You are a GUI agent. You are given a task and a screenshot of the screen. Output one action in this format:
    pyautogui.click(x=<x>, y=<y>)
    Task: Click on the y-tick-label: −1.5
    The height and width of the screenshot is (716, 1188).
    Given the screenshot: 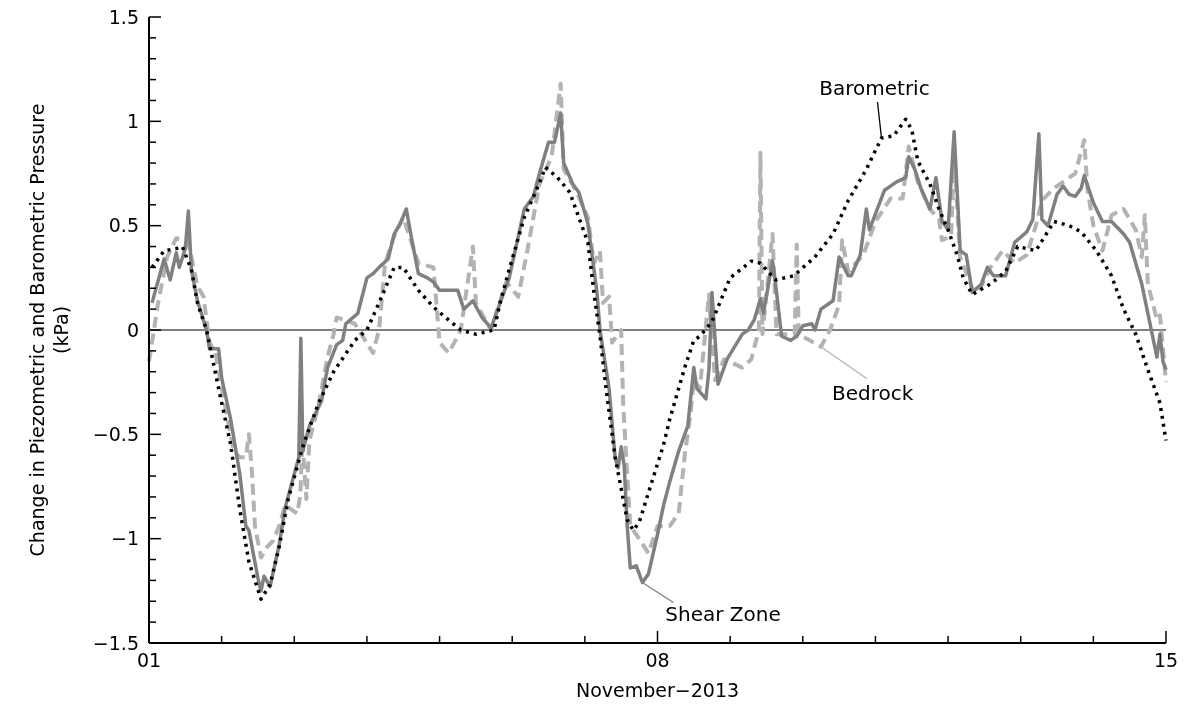 What is the action you would take?
    pyautogui.click(x=115, y=642)
    